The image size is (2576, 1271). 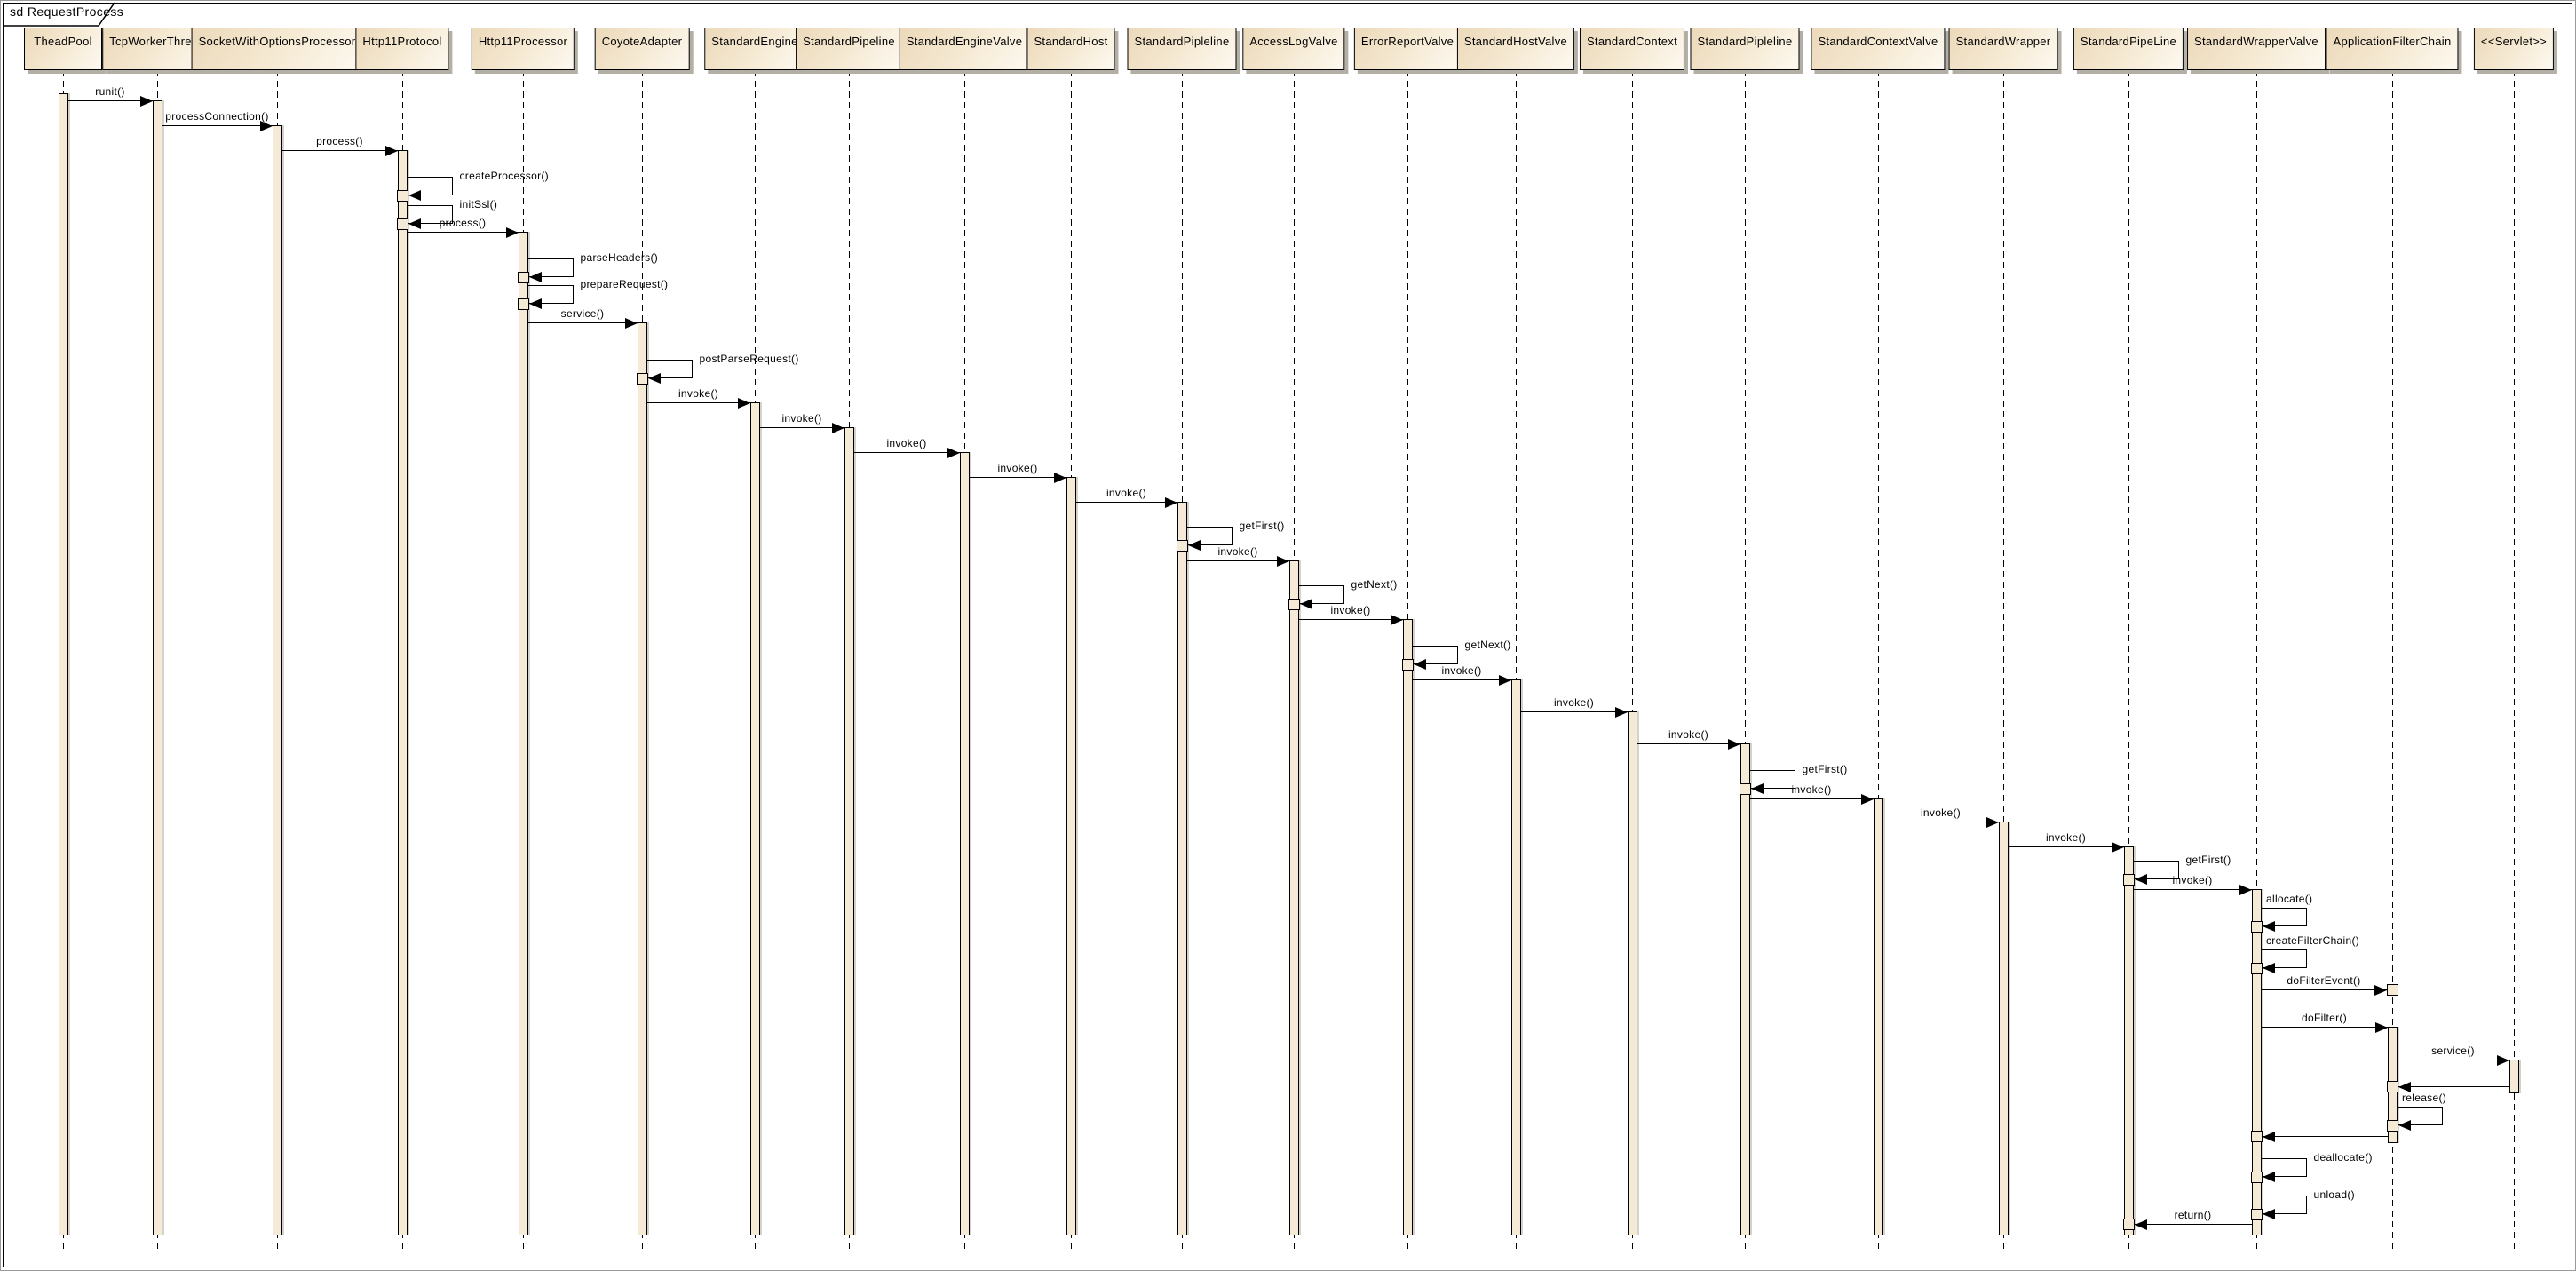 What do you see at coordinates (624, 284) in the screenshot?
I see `message-label: prepareRequest()` at bounding box center [624, 284].